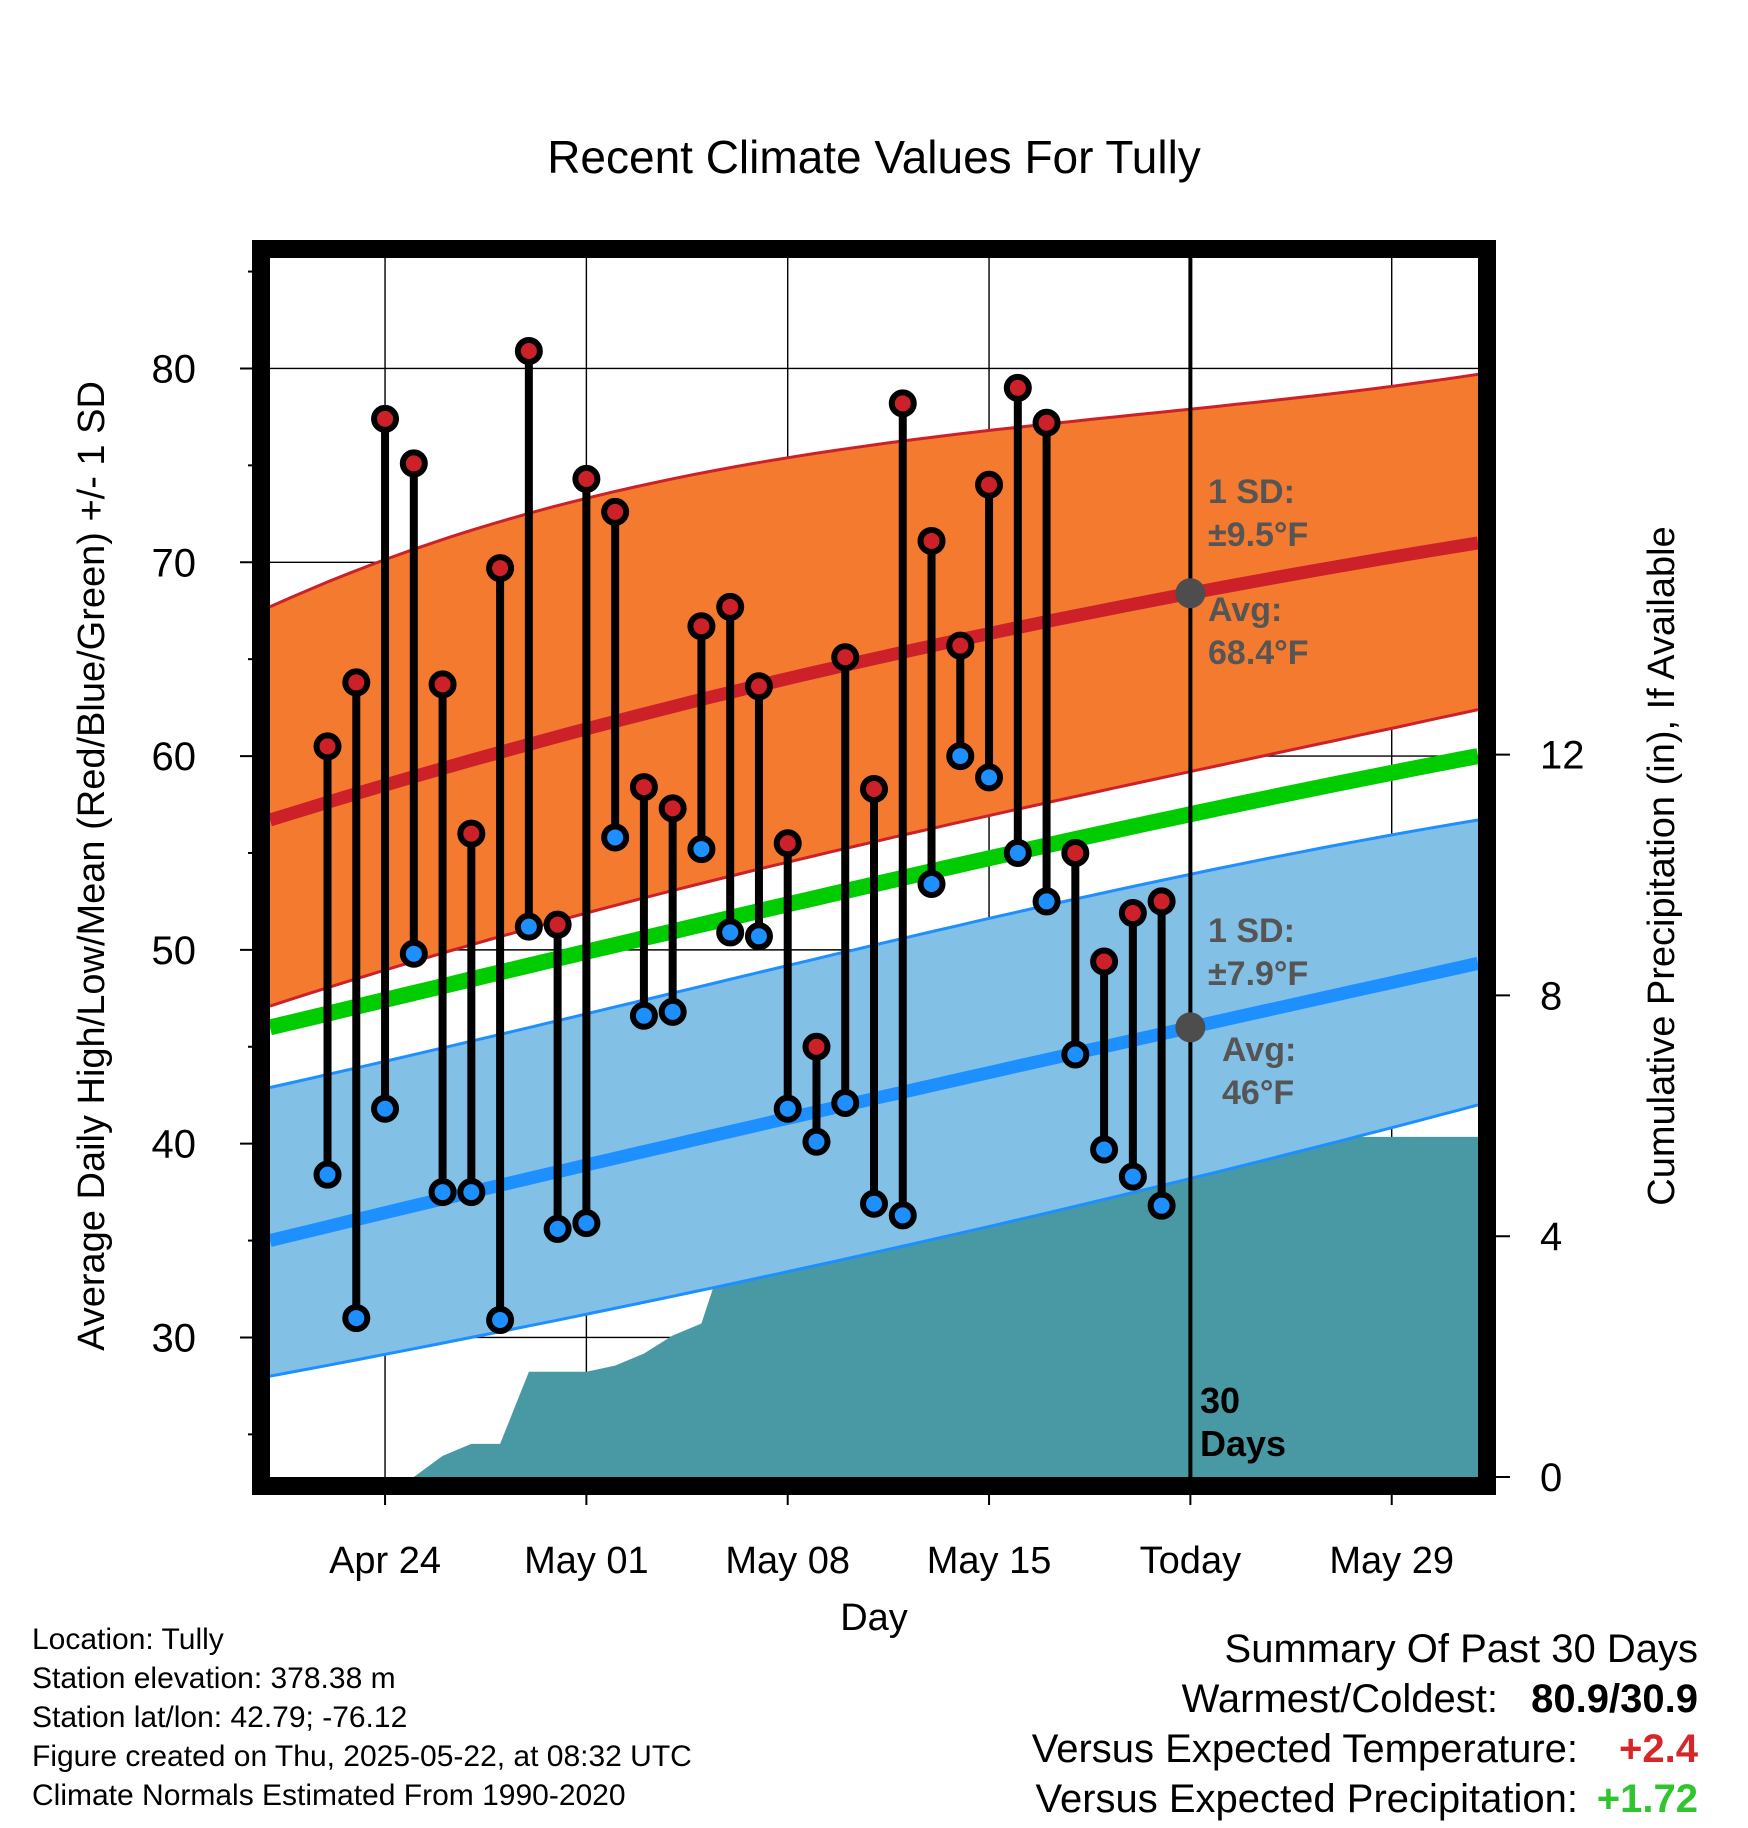  I want to click on high-normal-line, so click(874, 681).